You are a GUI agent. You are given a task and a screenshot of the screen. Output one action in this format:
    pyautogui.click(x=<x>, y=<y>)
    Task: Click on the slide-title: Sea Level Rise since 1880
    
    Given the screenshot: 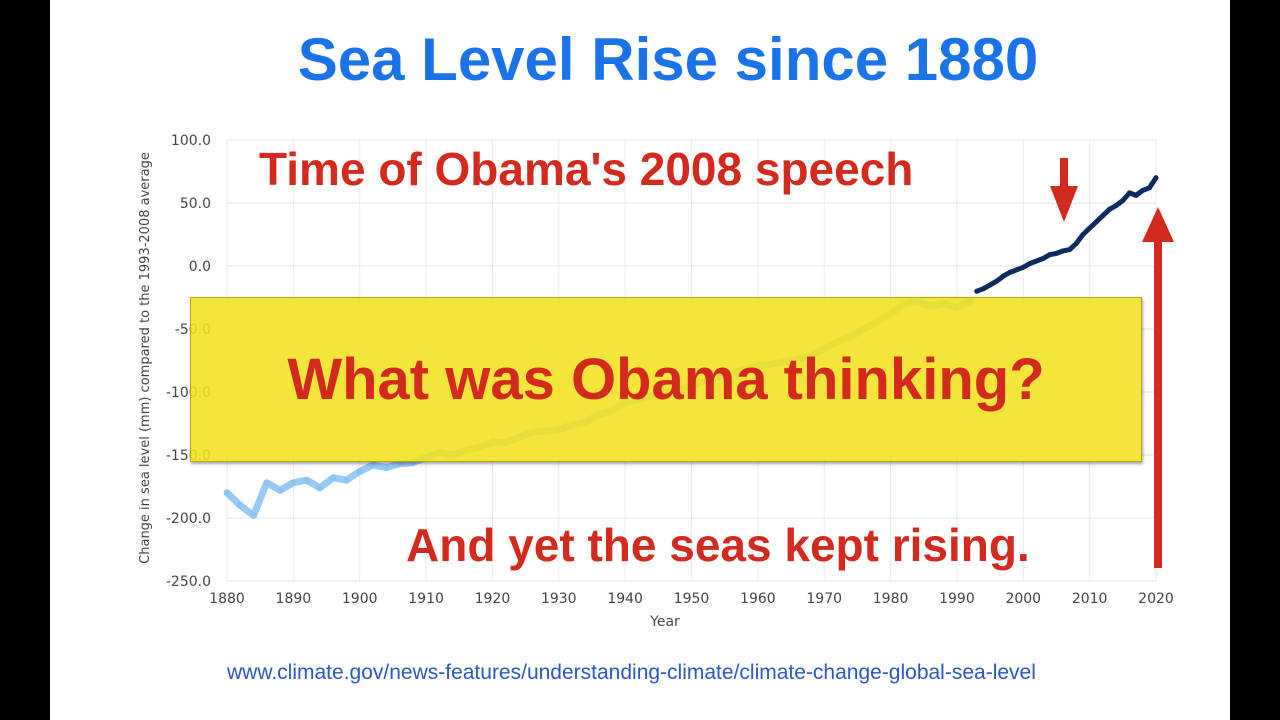 What is the action you would take?
    pyautogui.click(x=668, y=59)
    